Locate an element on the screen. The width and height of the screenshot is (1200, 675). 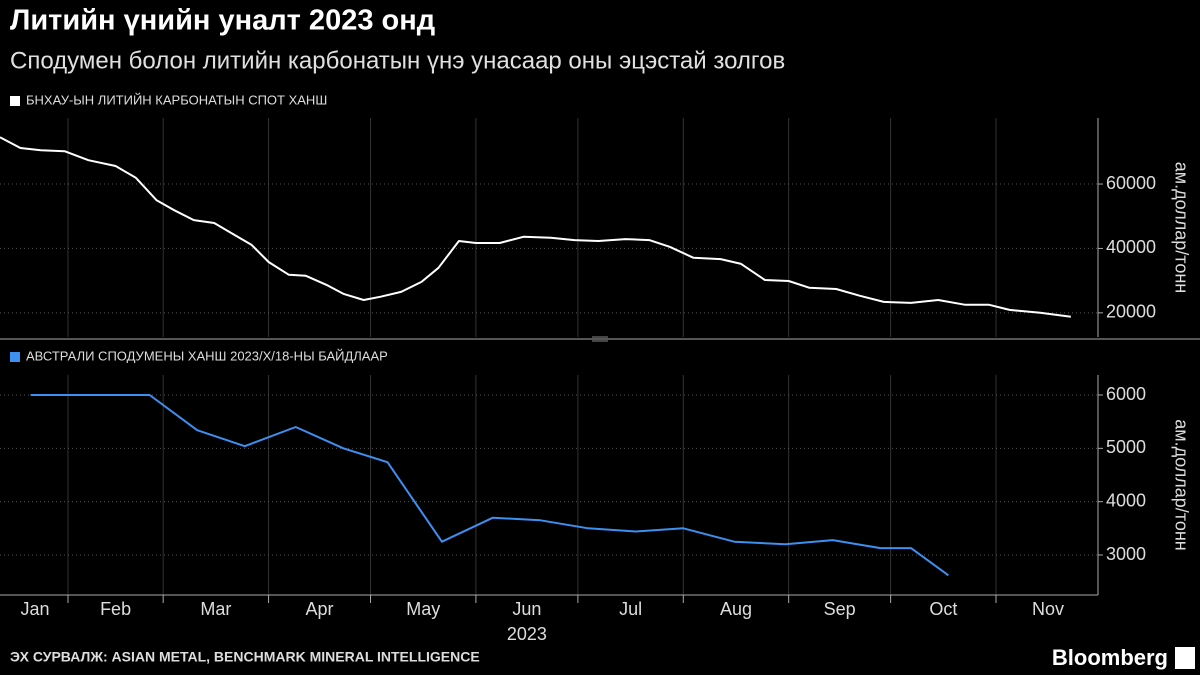
x-tick-label: Aug is located at coordinates (736, 609).